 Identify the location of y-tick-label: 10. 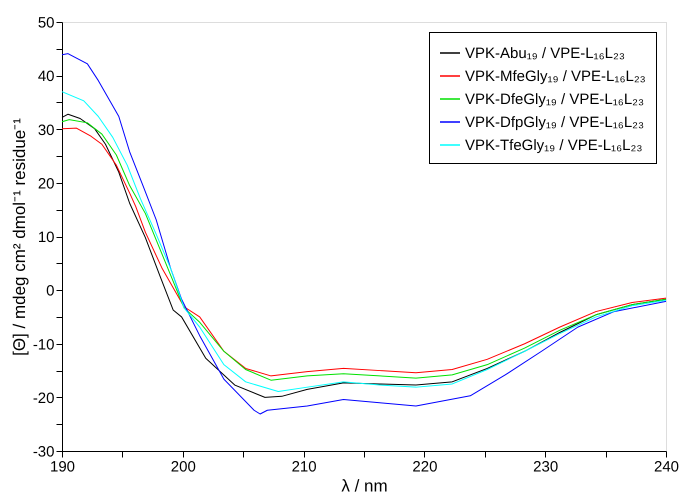
(46, 237).